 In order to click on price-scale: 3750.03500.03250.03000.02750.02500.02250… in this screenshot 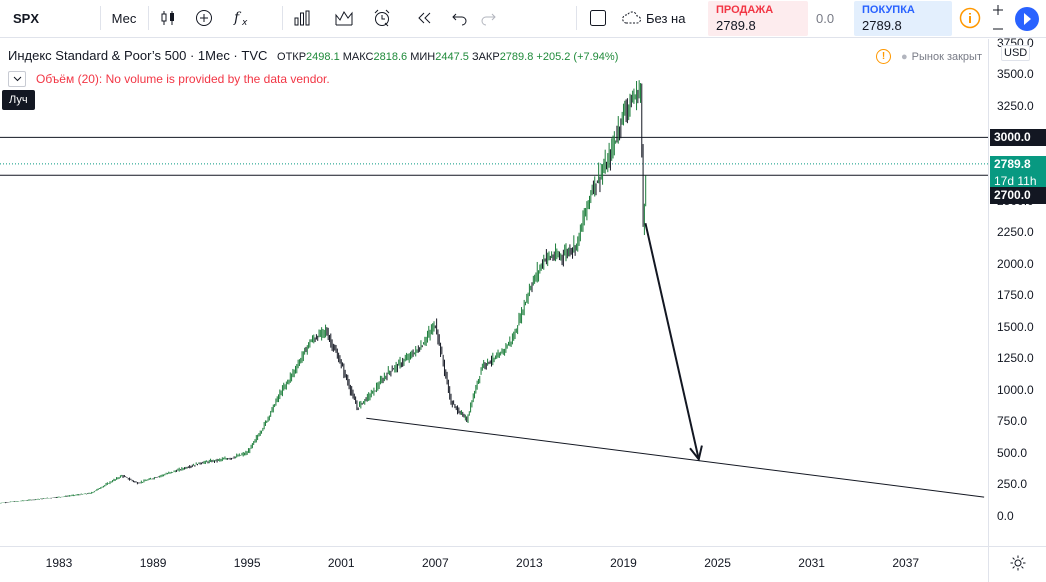, I will do `click(1017, 291)`.